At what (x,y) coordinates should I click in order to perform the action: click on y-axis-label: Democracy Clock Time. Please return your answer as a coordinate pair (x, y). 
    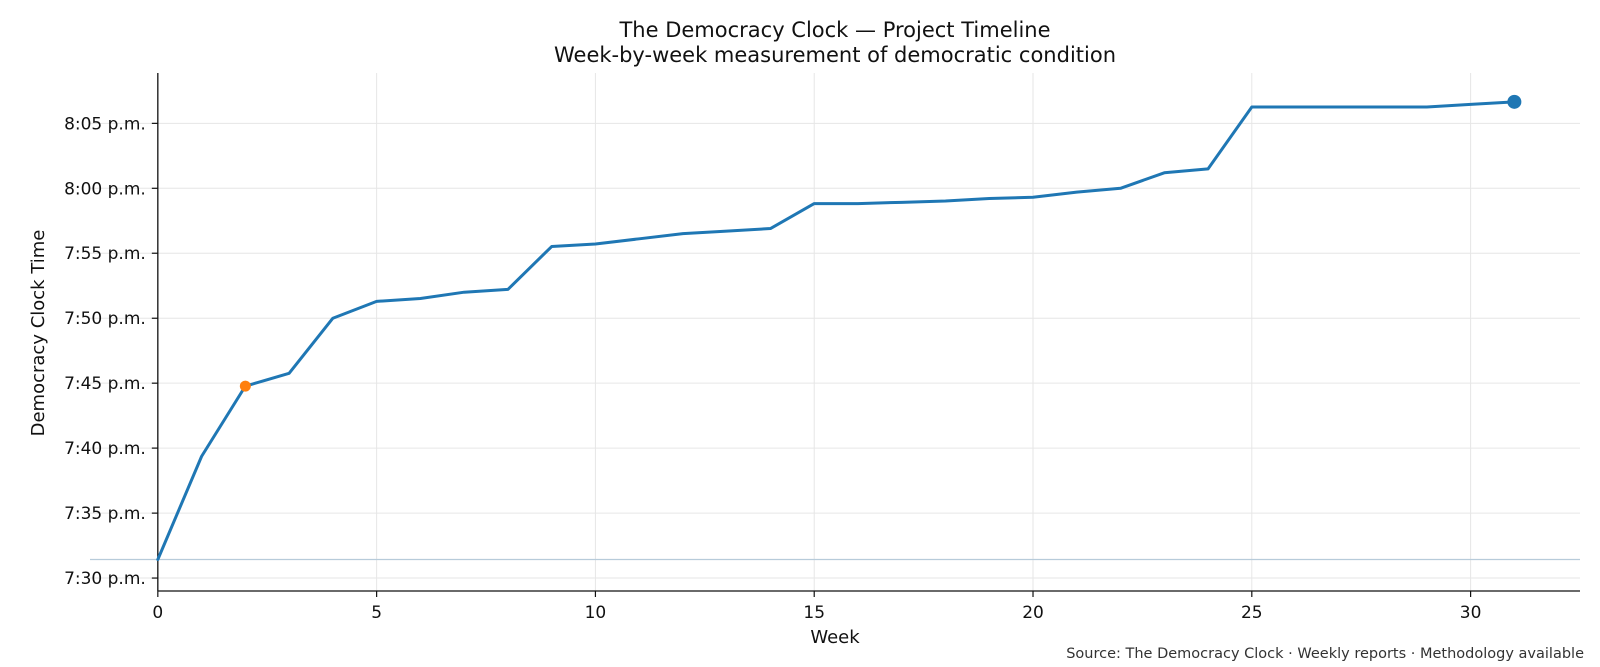
    Looking at the image, I should click on (38, 333).